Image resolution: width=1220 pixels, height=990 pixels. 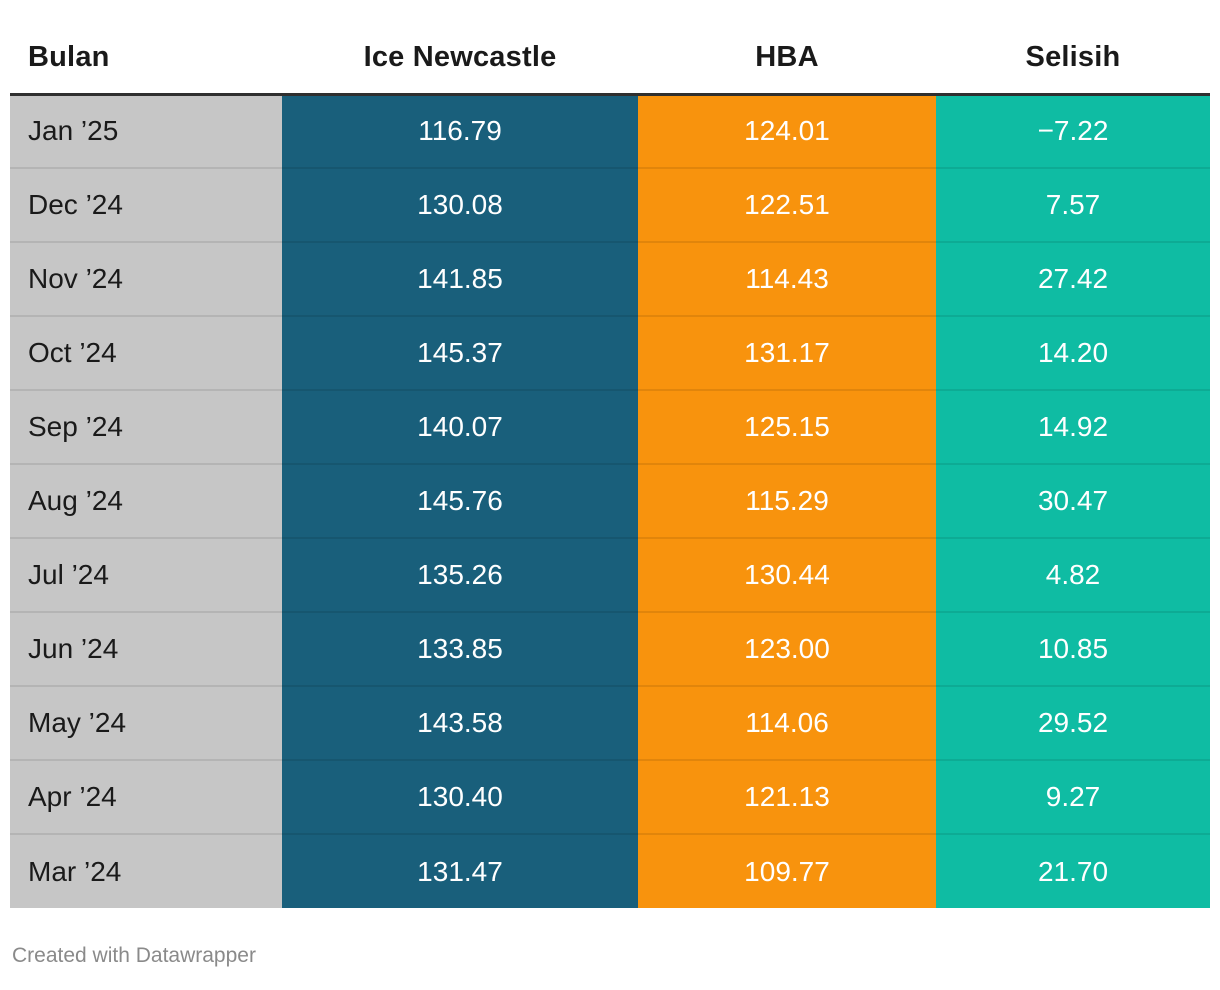 I want to click on table-row: Dec ’24 130.08 122.51 7.57, so click(x=610, y=204).